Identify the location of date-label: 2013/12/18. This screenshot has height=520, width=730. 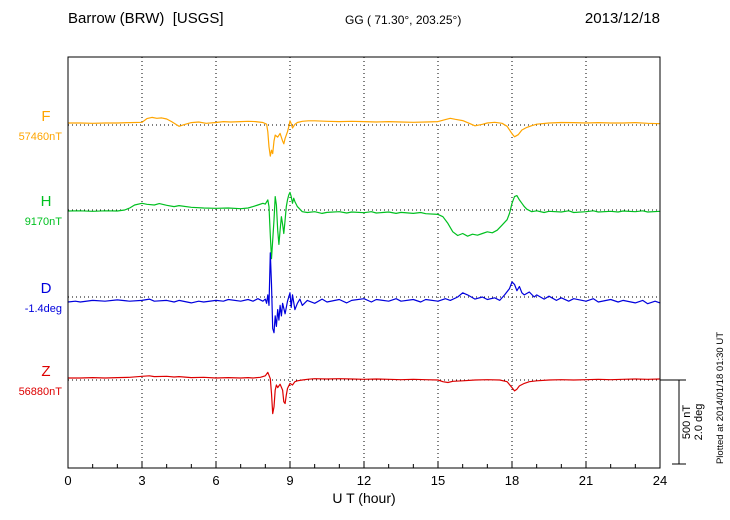
(622, 18).